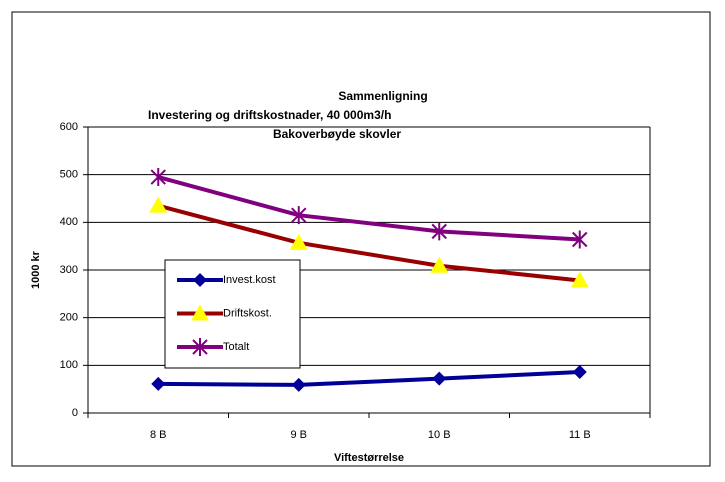 This screenshot has width=725, height=482. What do you see at coordinates (298, 435) in the screenshot?
I see `x-tick-label: 9 B` at bounding box center [298, 435].